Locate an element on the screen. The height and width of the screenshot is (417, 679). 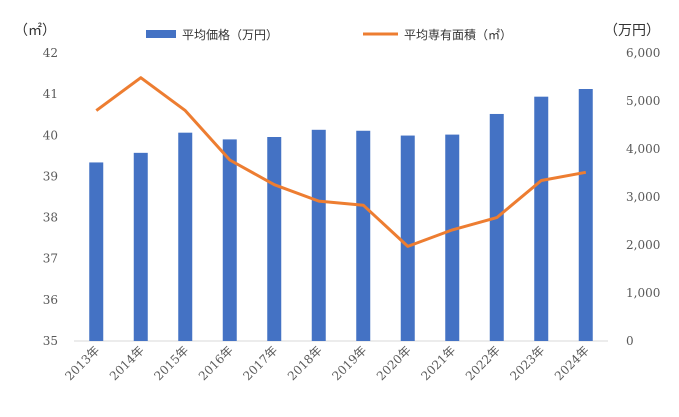
left-tick-label: 42 is located at coordinates (50, 53).